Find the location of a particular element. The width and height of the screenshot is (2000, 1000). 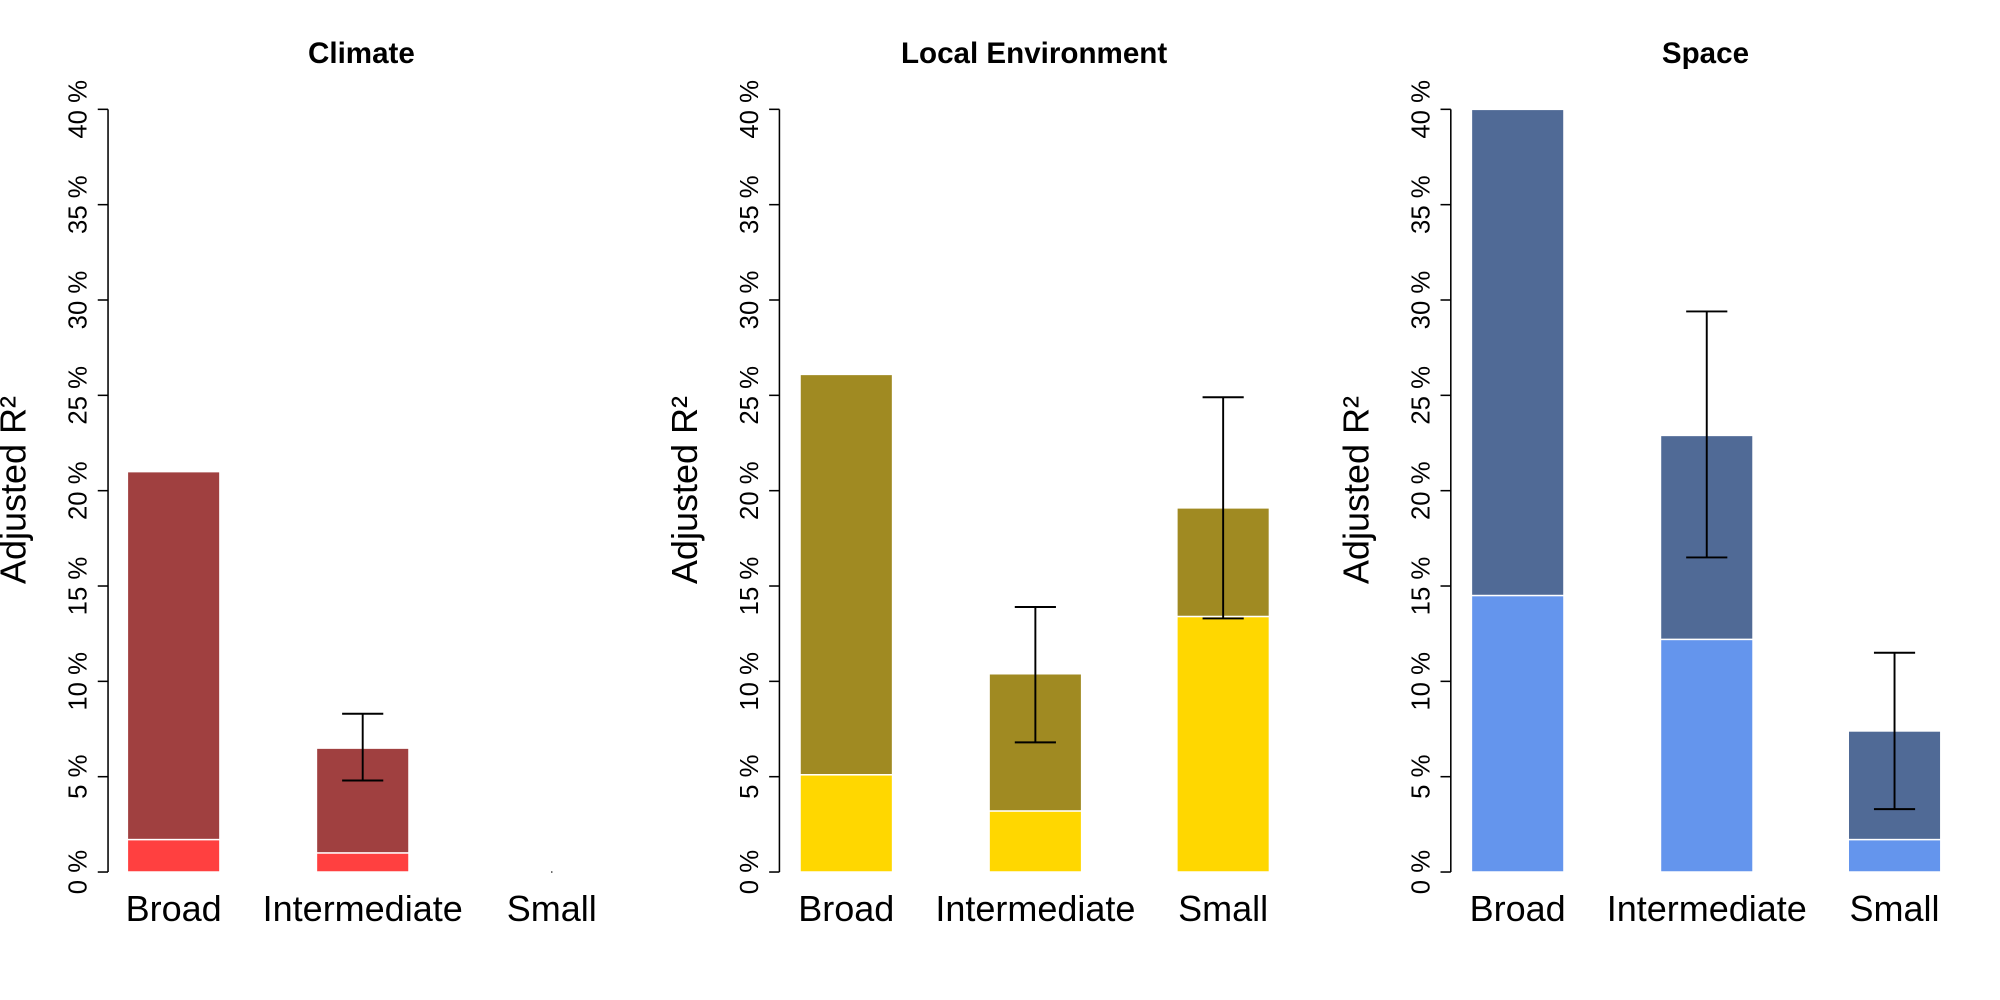

chart-title: Climate is located at coordinates (361, 53).